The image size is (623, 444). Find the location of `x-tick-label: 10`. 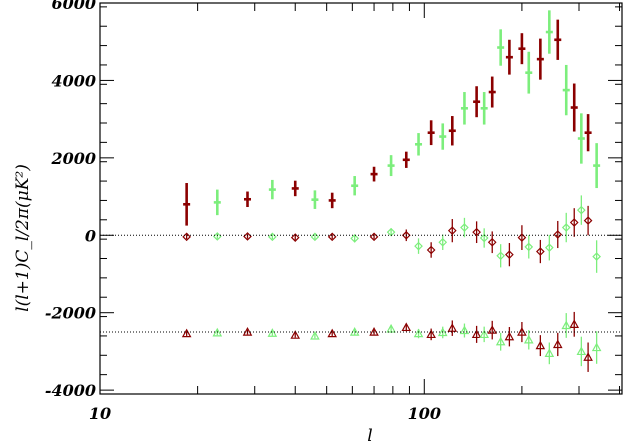

x-tick-label: 10 is located at coordinates (100, 413).